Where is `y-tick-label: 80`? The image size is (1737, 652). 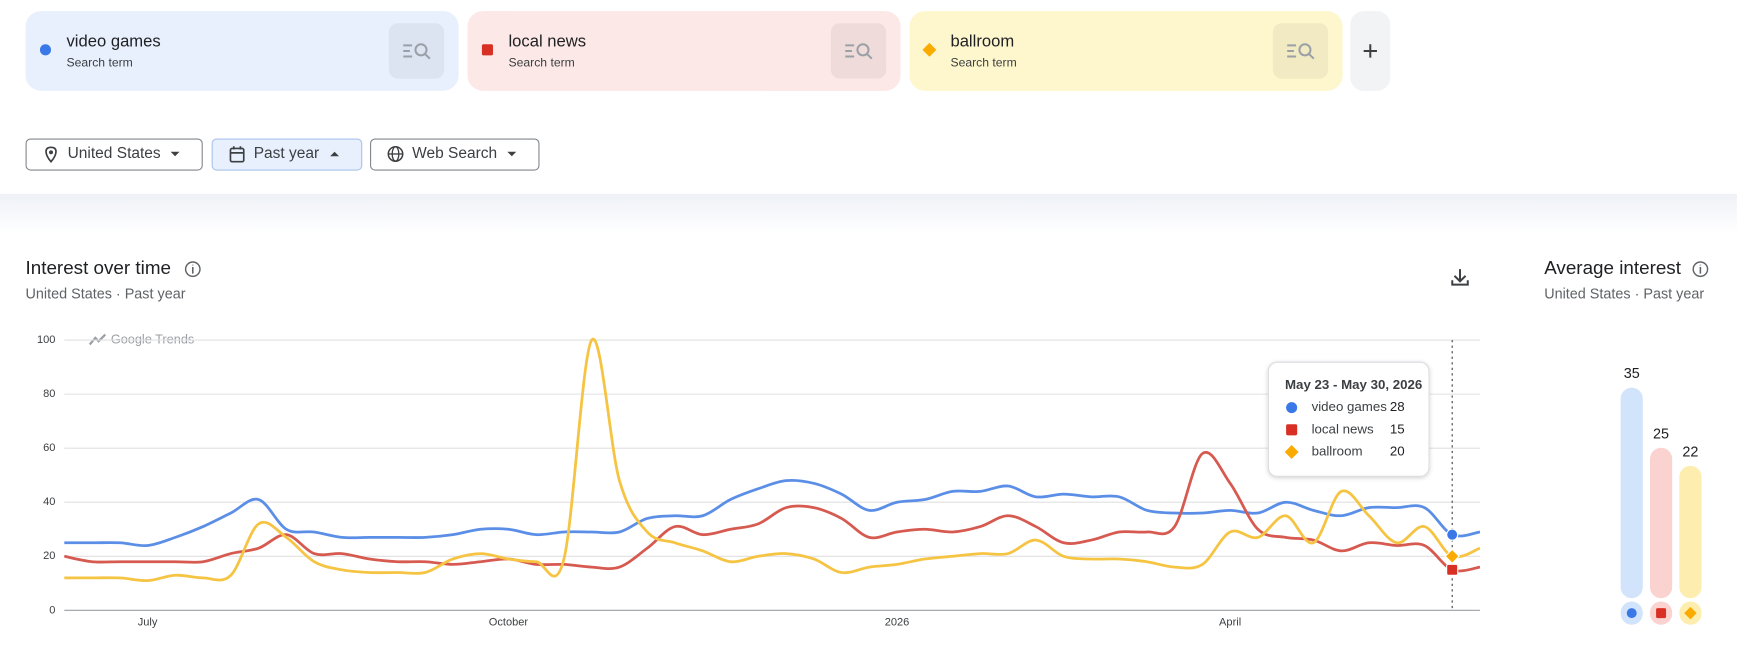 y-tick-label: 80 is located at coordinates (49, 394).